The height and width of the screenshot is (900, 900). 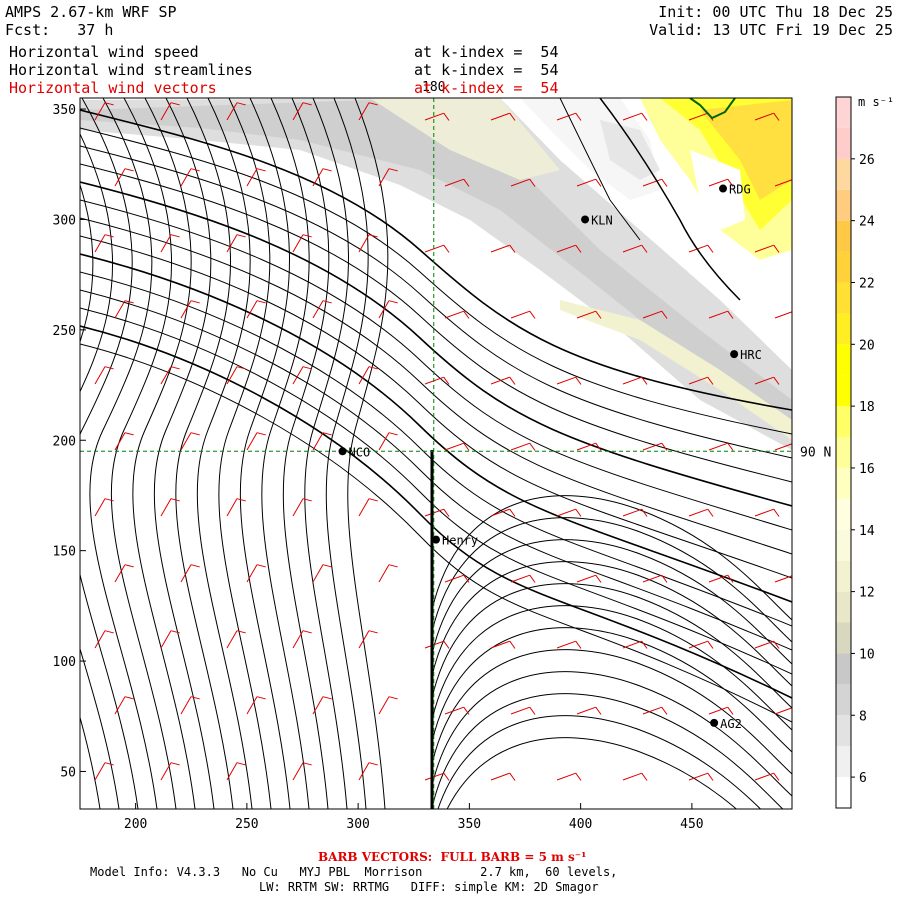 I want to click on y-tick-label: 250, so click(x=64, y=331).